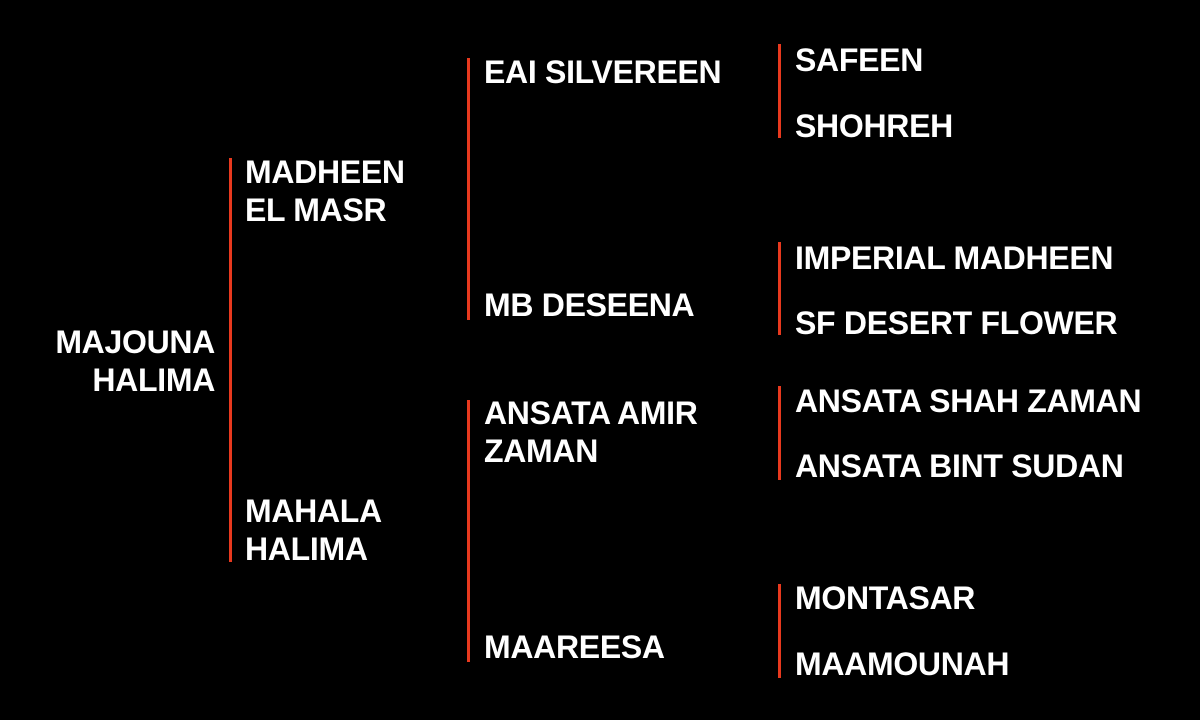 The width and height of the screenshot is (1200, 720). I want to click on sire-line-1: MADHEEN, so click(325, 172).